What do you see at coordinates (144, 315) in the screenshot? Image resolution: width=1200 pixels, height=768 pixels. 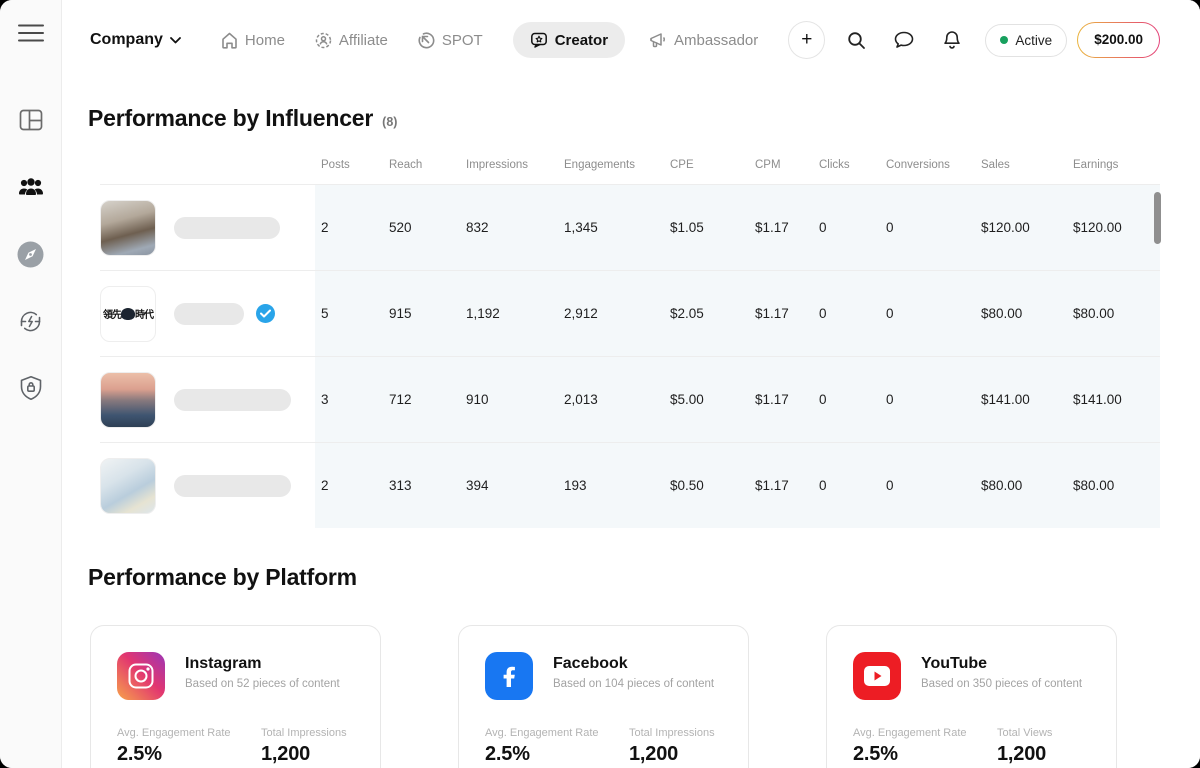 I see `avatar-text: 時代` at bounding box center [144, 315].